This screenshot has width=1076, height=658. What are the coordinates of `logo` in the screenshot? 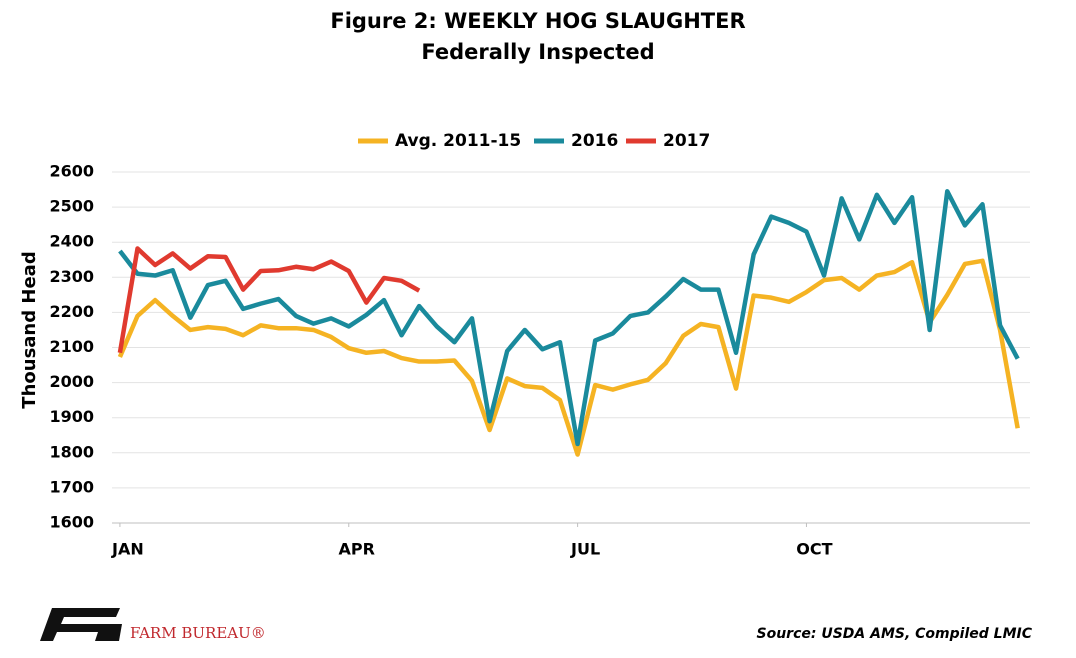 It's located at (81, 624).